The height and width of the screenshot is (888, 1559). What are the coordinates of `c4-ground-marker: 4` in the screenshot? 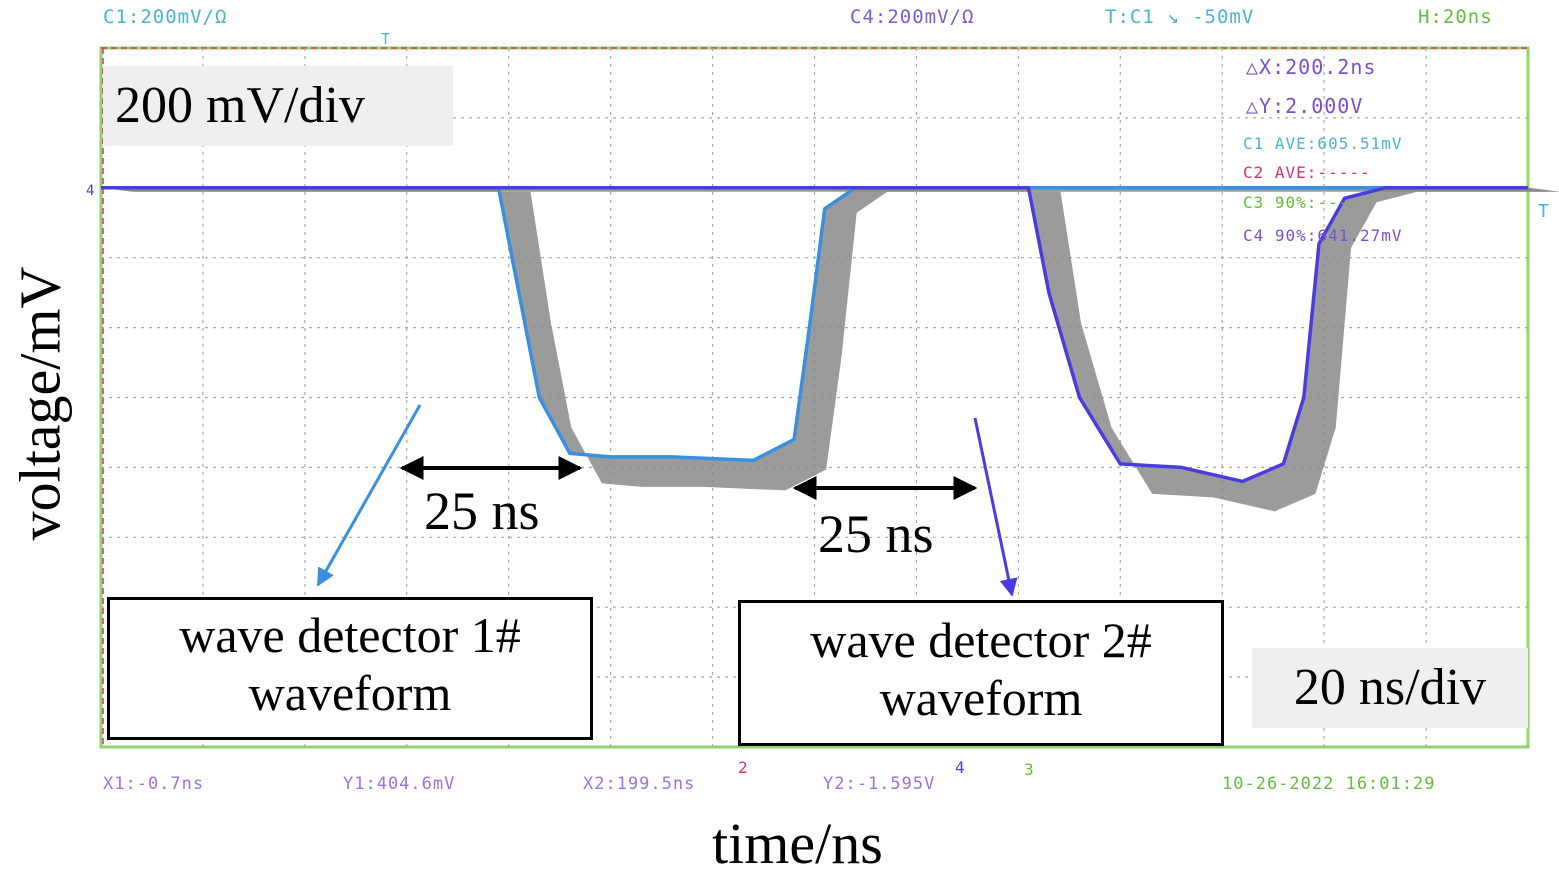 It's located at (90, 191).